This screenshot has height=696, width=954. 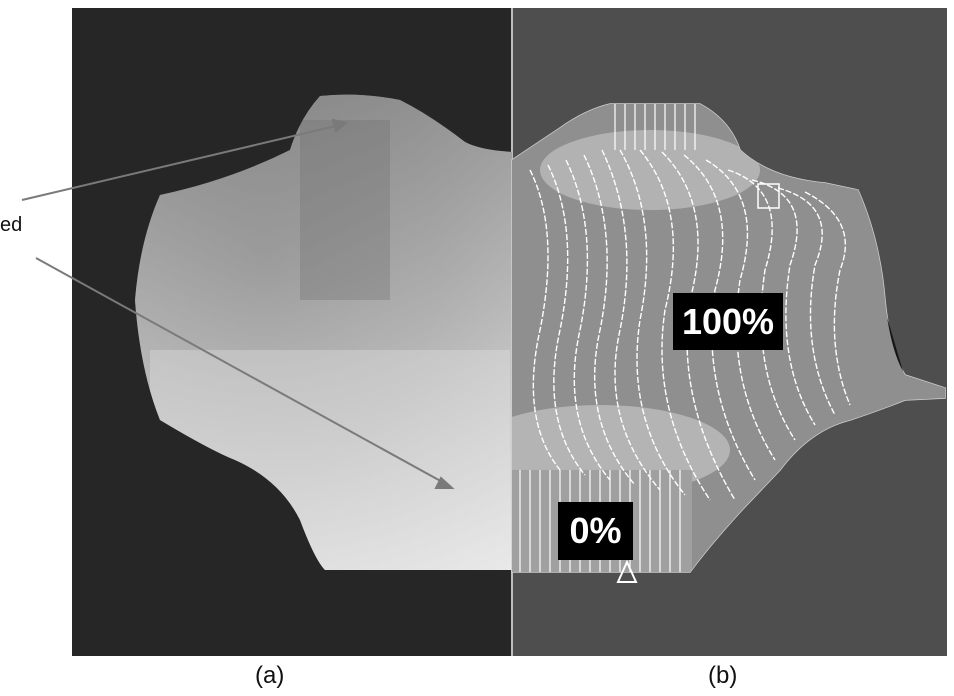 I want to click on label-0-percent: 0%, so click(x=595, y=531).